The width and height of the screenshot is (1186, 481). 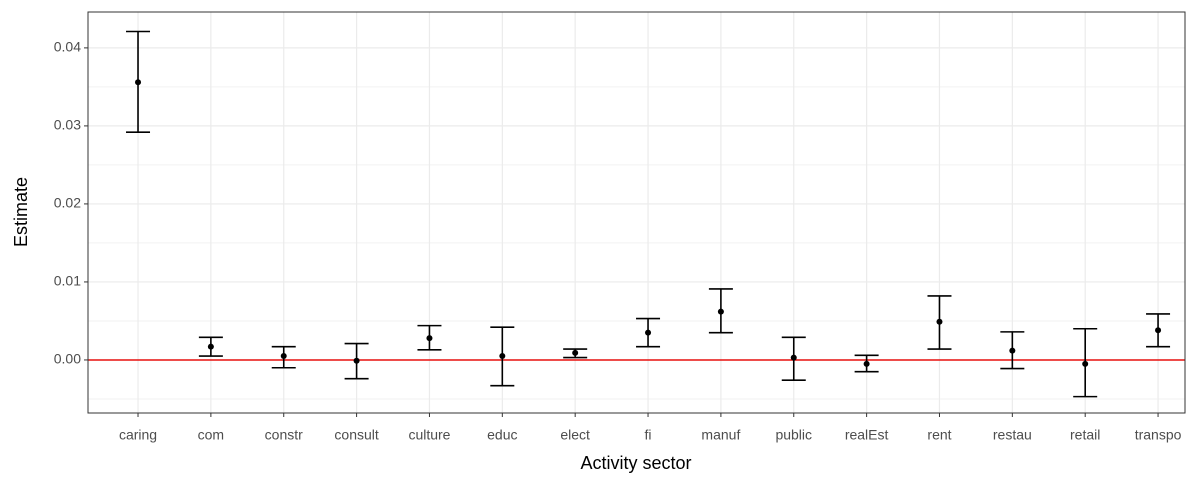 I want to click on x-tick-label: fi, so click(x=648, y=435).